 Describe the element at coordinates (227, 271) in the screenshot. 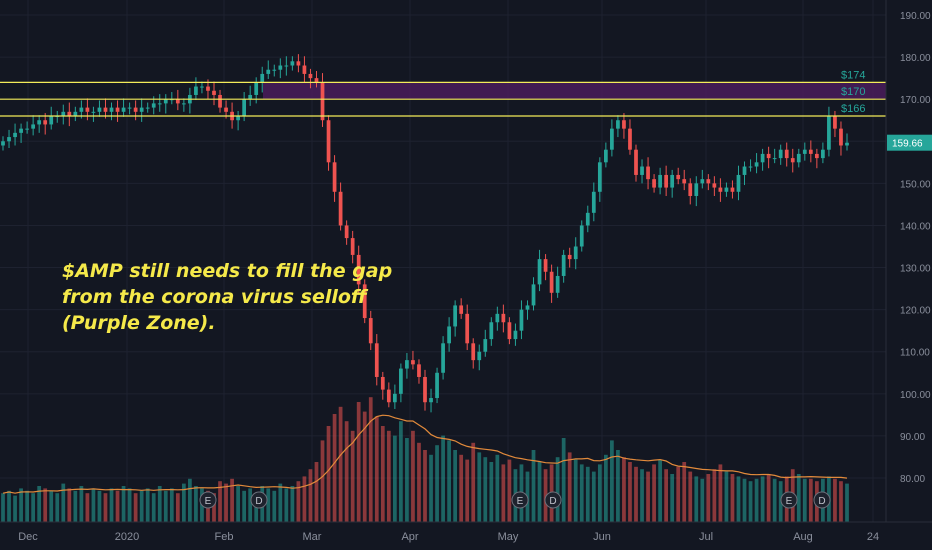

I see `annotation-line-1: $AMP still needs to fill the gap` at that location.